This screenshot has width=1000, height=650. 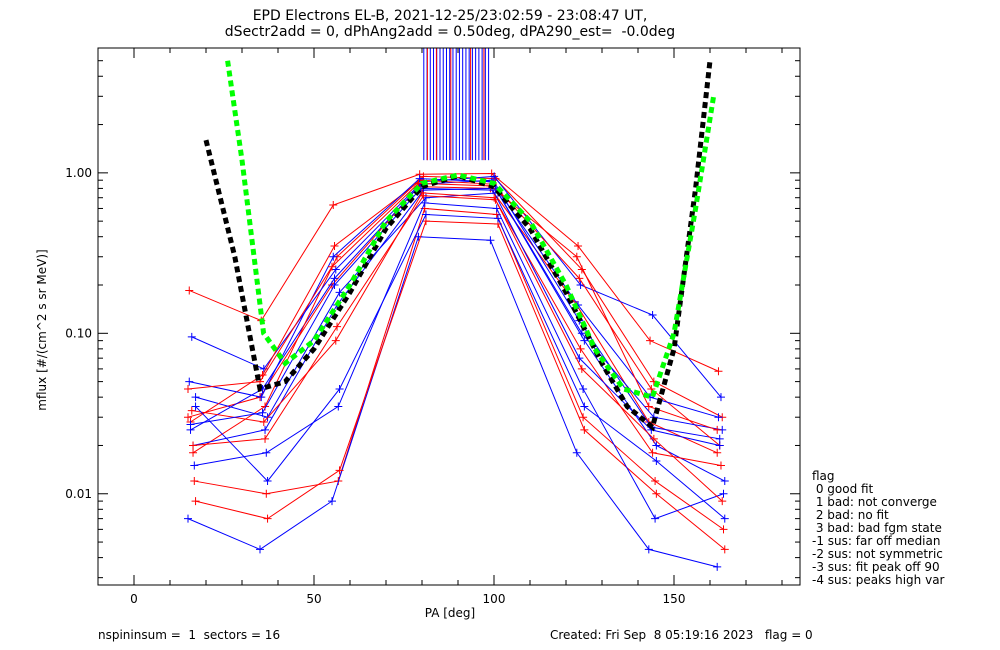 What do you see at coordinates (874, 502) in the screenshot?
I see `legend-item: 1 bad: not converge` at bounding box center [874, 502].